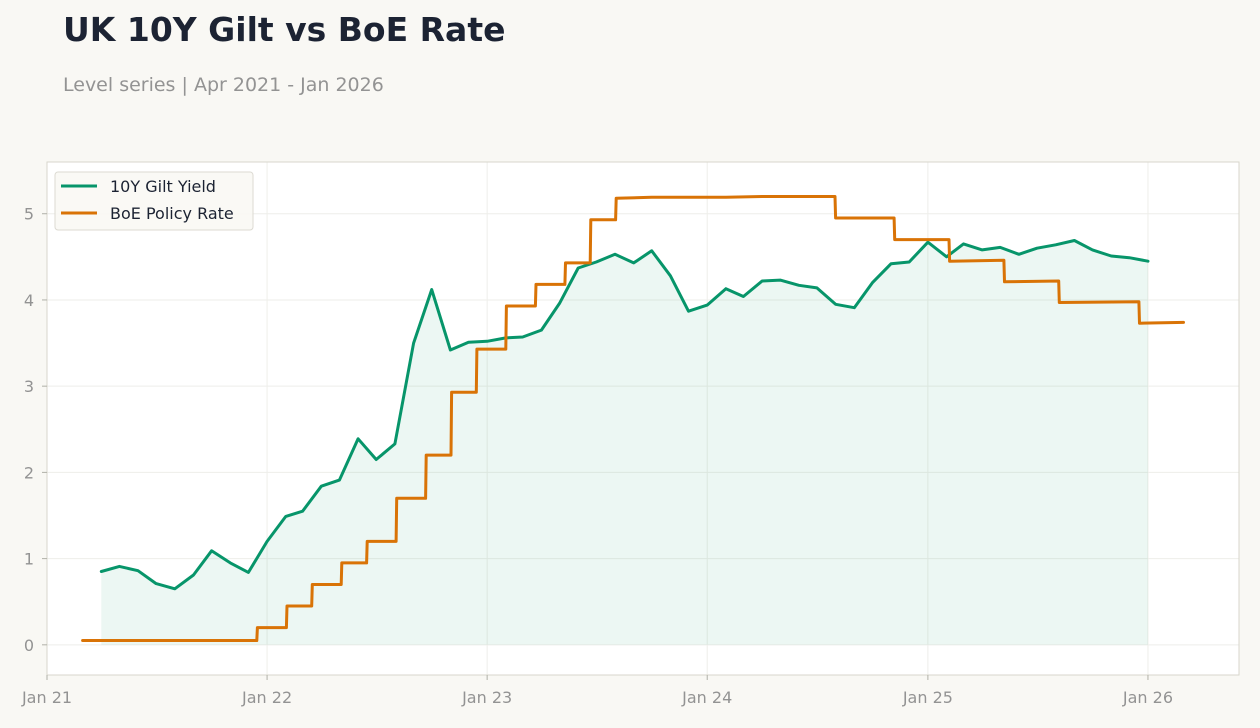 The height and width of the screenshot is (728, 1260). Describe the element at coordinates (46, 697) in the screenshot. I see `x-tick-label: Jan 21` at that location.